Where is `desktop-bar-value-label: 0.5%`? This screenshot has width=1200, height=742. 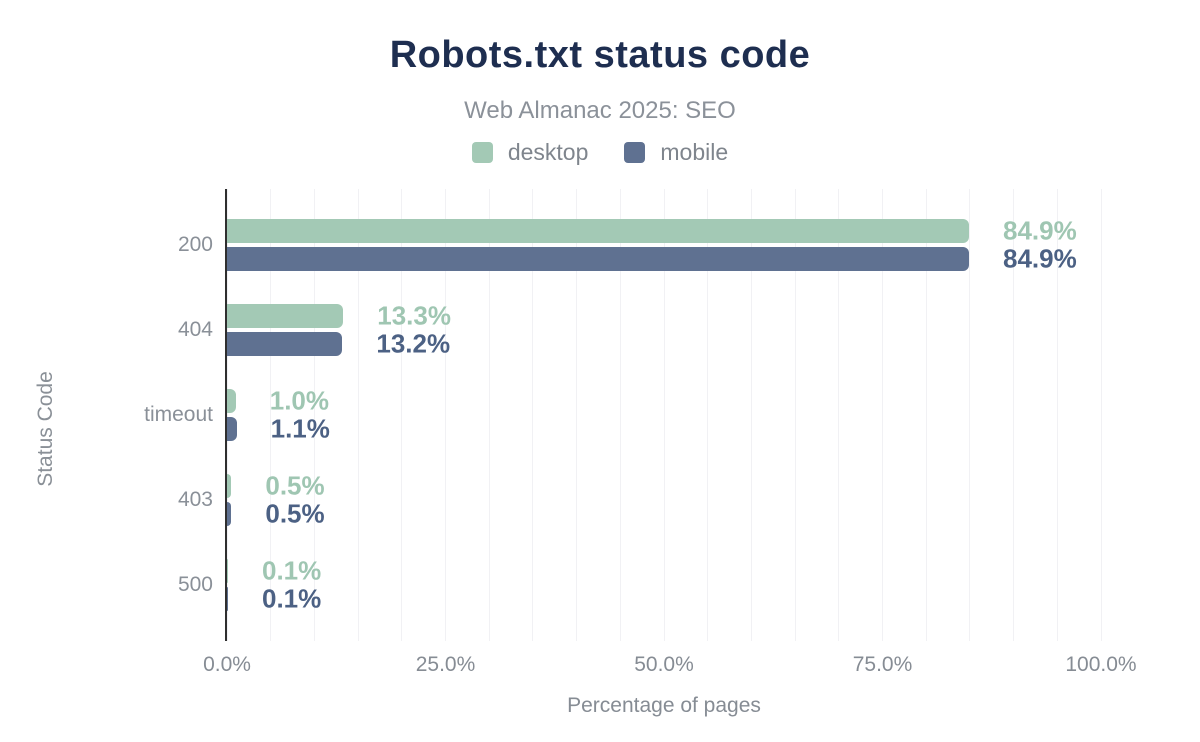
desktop-bar-value-label: 0.5% is located at coordinates (295, 485).